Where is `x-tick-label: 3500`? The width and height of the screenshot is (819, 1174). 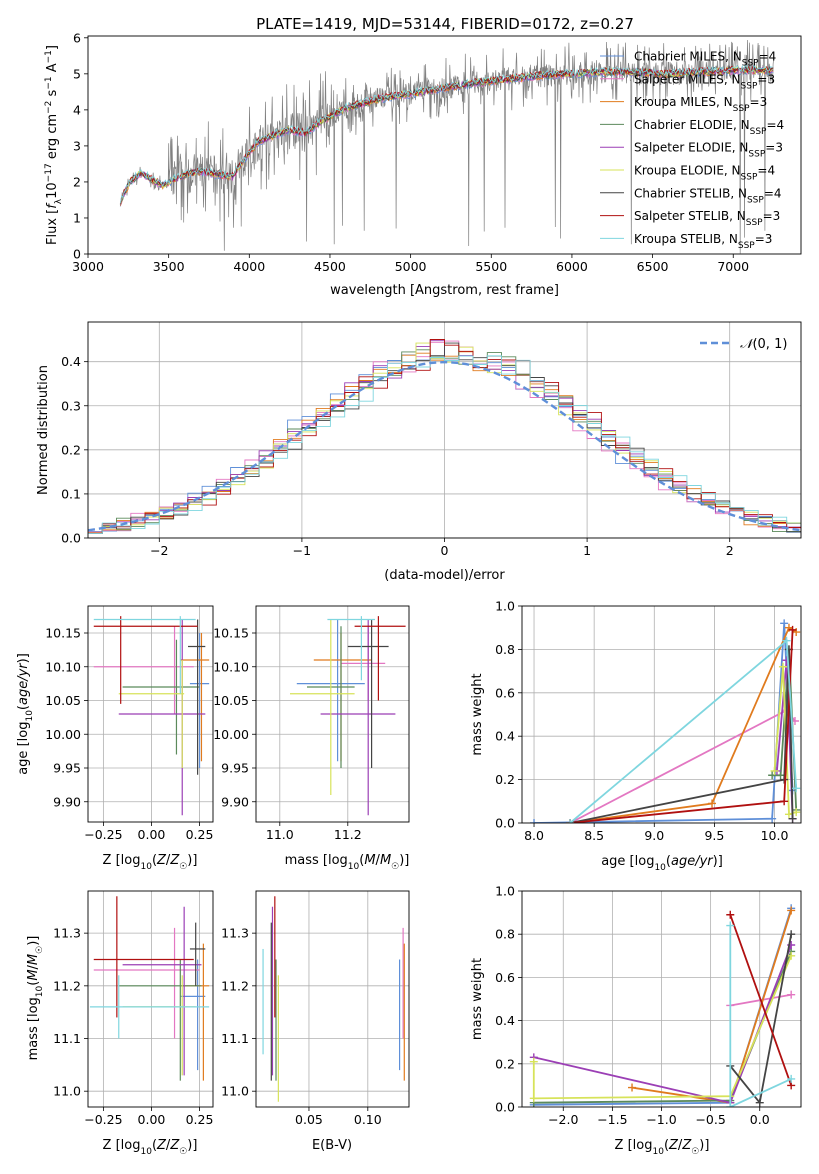 x-tick-label: 3500 is located at coordinates (169, 266).